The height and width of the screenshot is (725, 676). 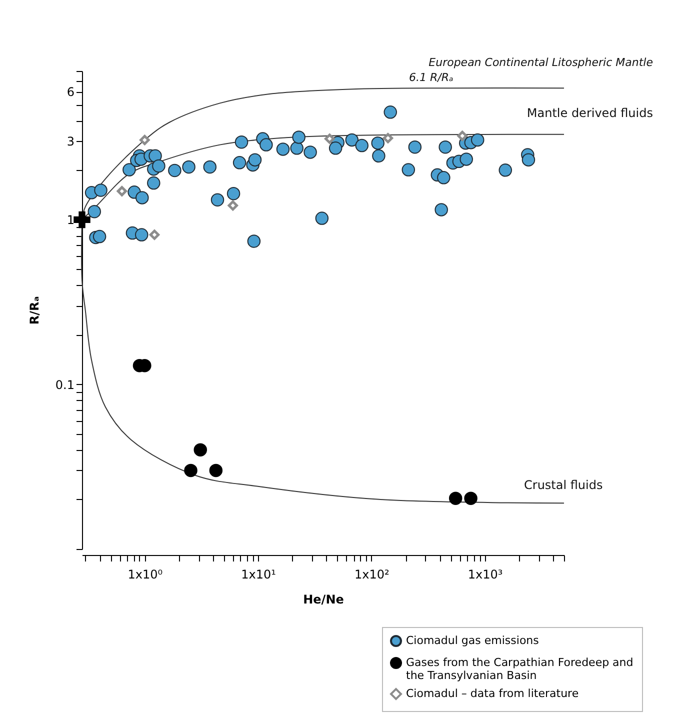 I want to click on y-tick-label: 0.1, so click(x=64, y=385).